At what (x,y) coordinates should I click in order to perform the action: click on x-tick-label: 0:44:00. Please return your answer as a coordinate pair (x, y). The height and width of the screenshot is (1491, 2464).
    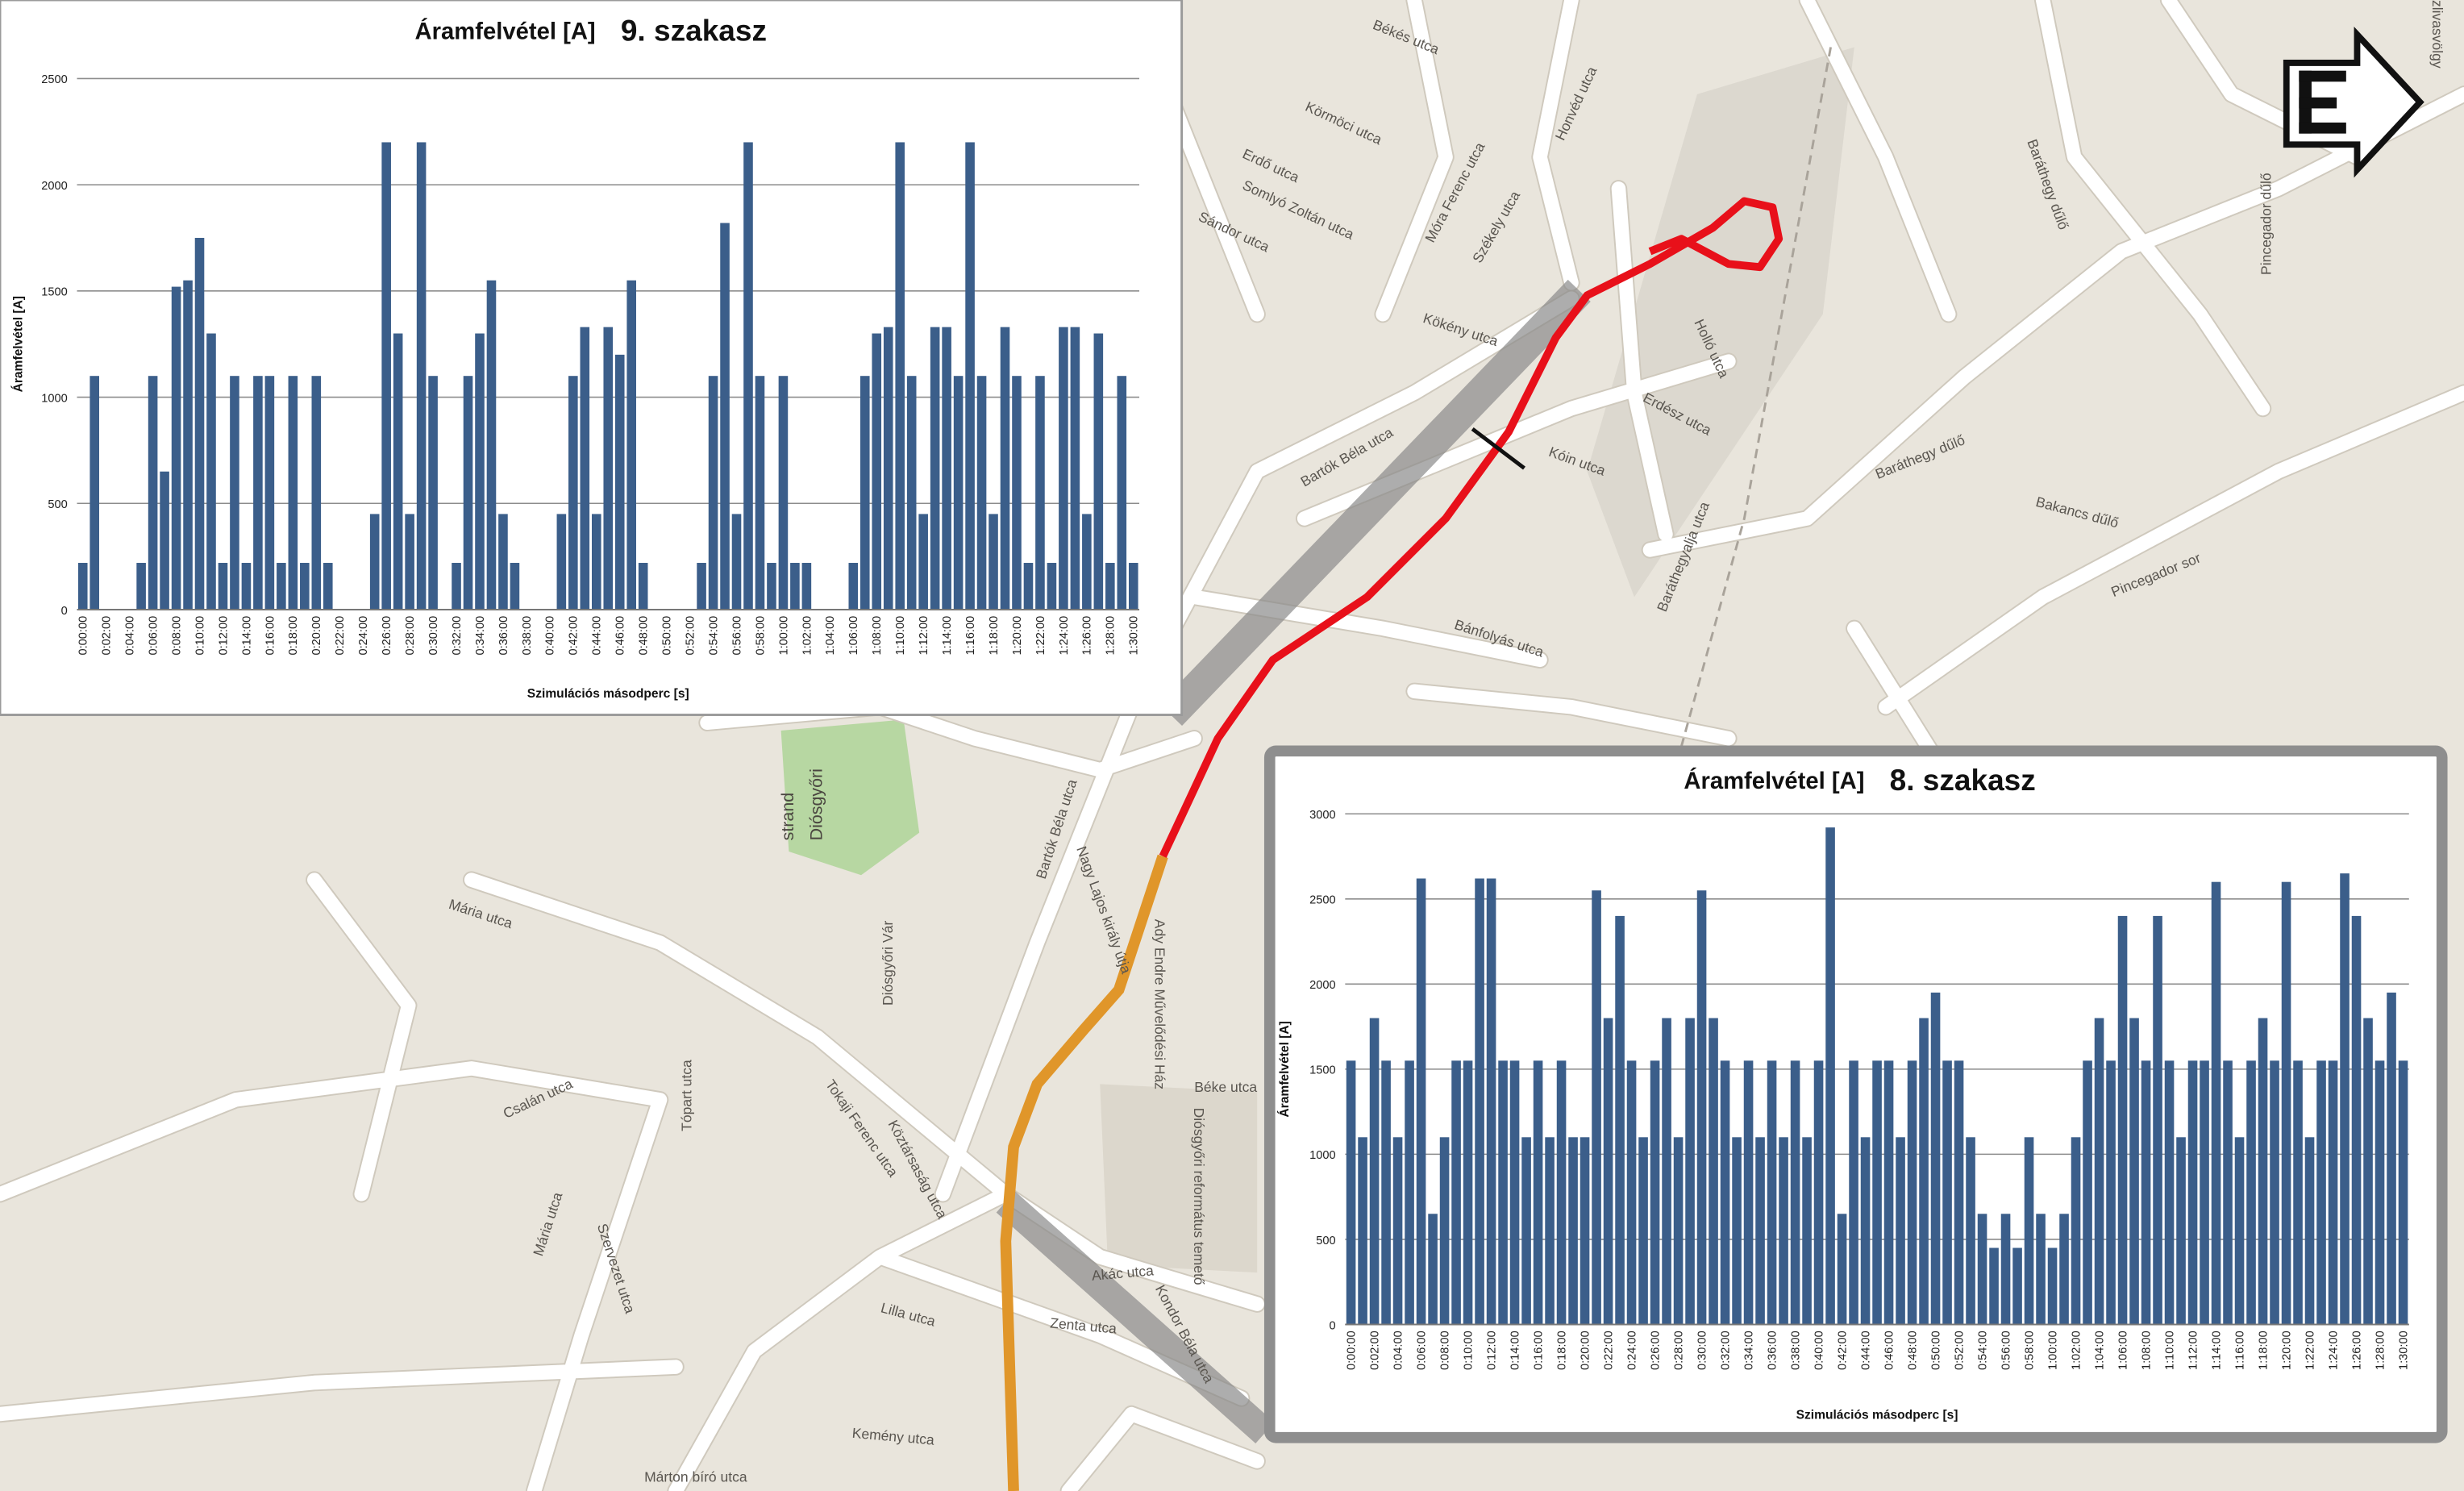
    Looking at the image, I should click on (1865, 1350).